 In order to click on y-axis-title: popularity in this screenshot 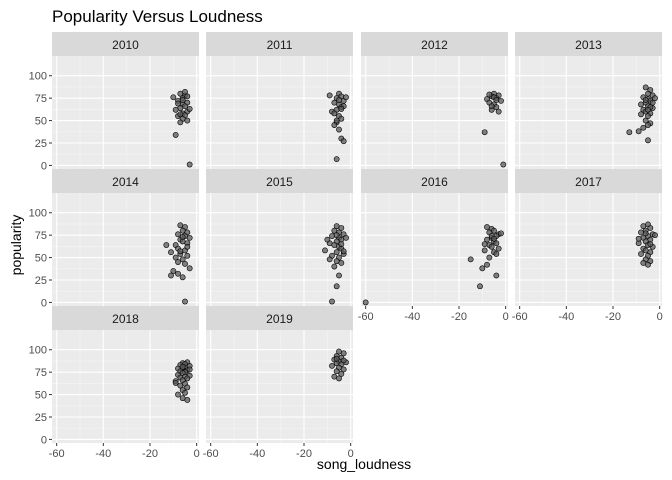, I will do `click(16, 245)`.